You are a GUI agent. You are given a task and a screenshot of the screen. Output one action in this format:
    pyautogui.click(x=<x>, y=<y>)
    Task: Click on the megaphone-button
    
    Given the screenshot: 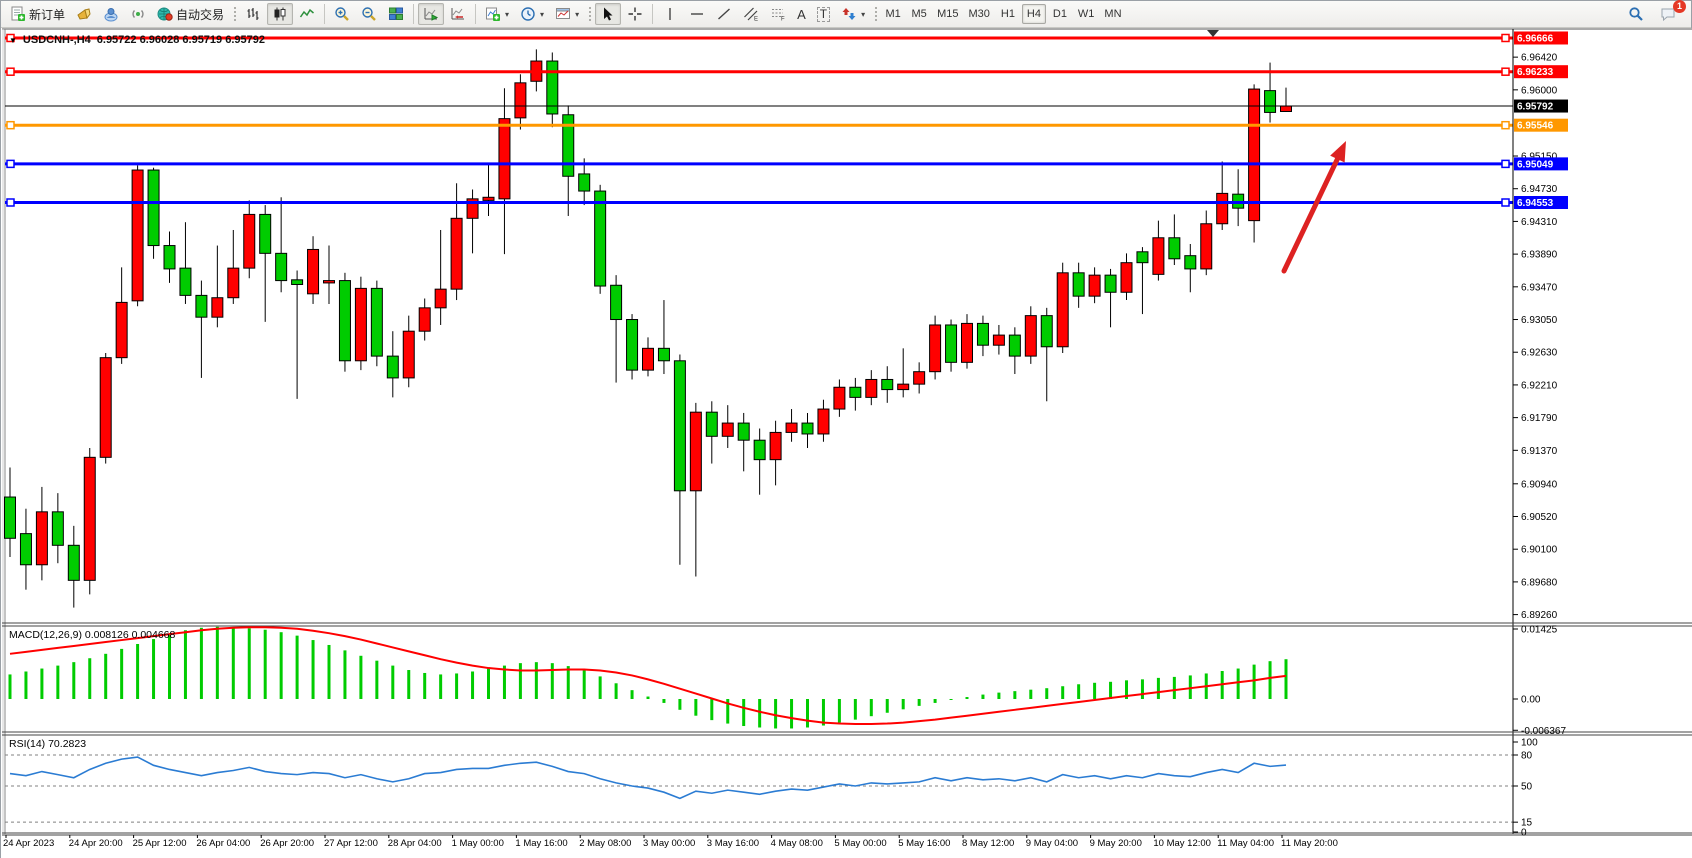 What is the action you would take?
    pyautogui.click(x=84, y=14)
    